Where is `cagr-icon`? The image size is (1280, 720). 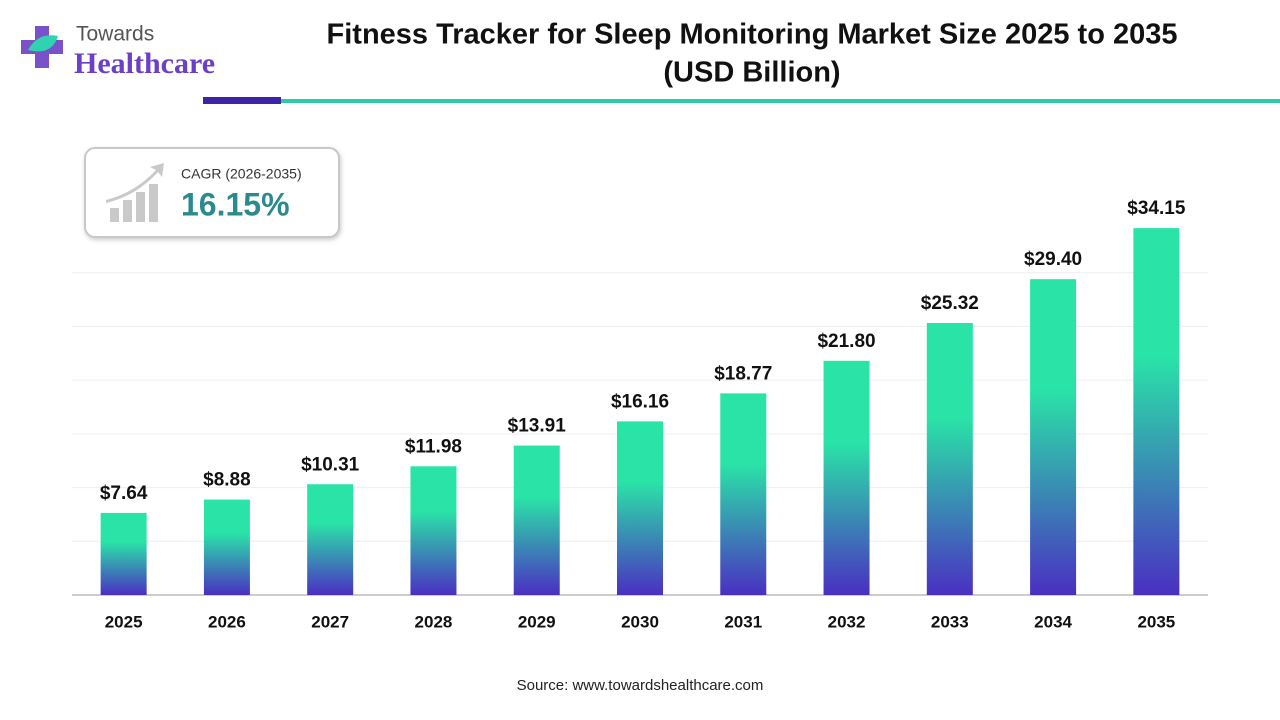
cagr-icon is located at coordinates (135, 192).